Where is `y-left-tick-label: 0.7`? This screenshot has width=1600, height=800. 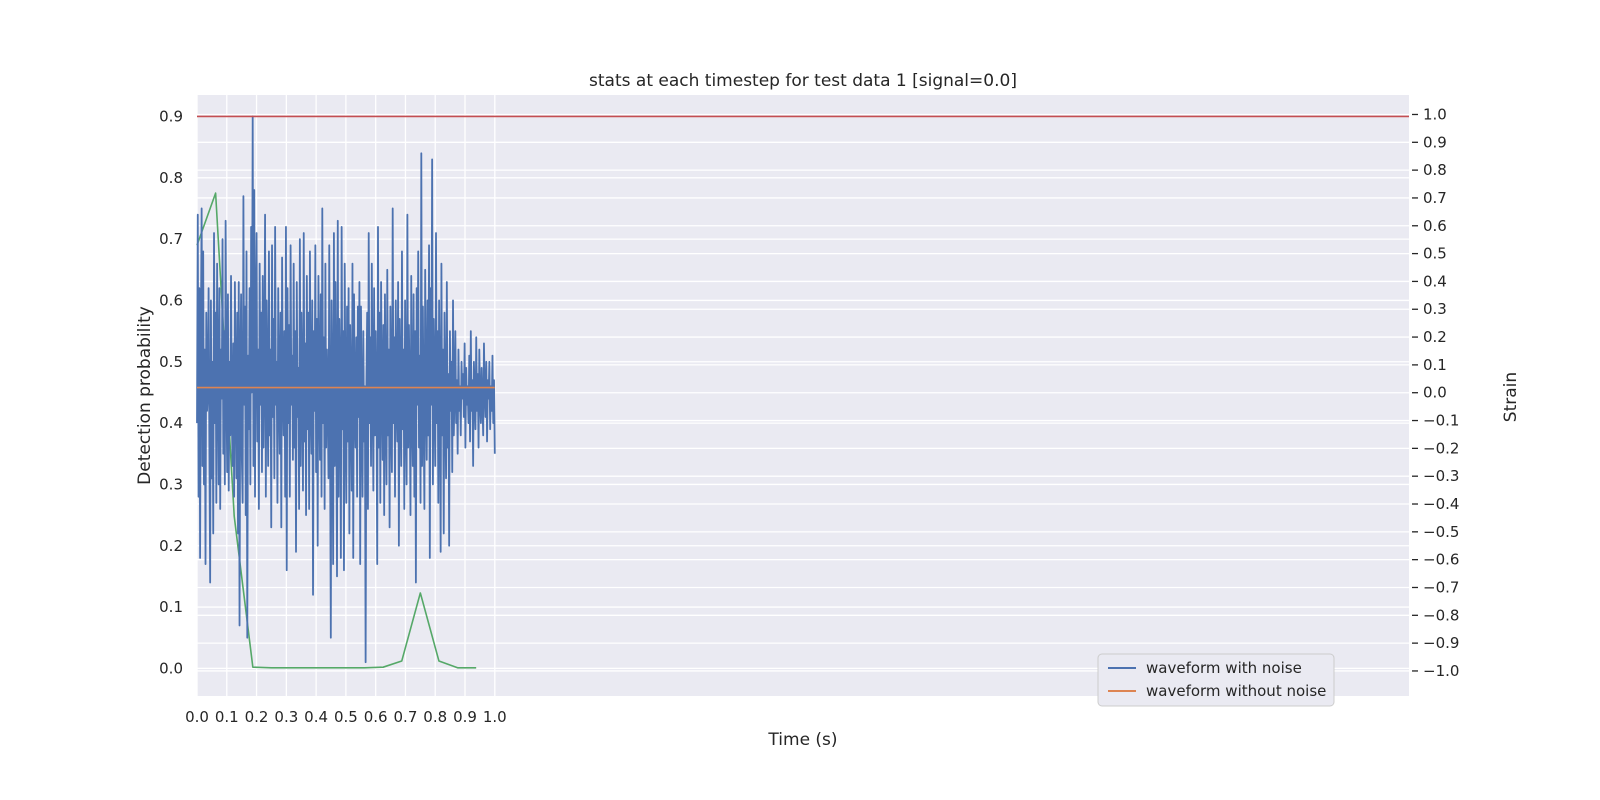 y-left-tick-label: 0.7 is located at coordinates (171, 239).